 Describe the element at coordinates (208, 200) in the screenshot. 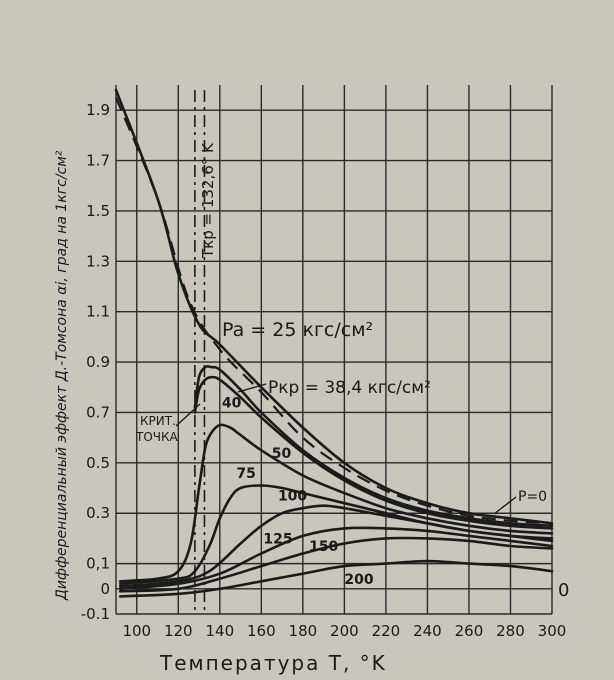

I see `critical-temperature-label: Tкр = 132,6° K` at that location.